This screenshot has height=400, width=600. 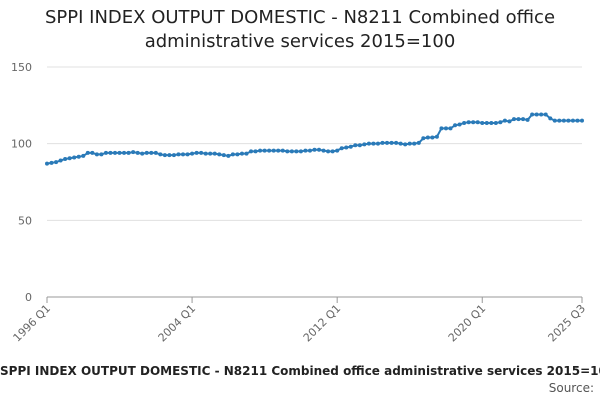 I want to click on x-tick-label: 2004 Q1, so click(x=177, y=323).